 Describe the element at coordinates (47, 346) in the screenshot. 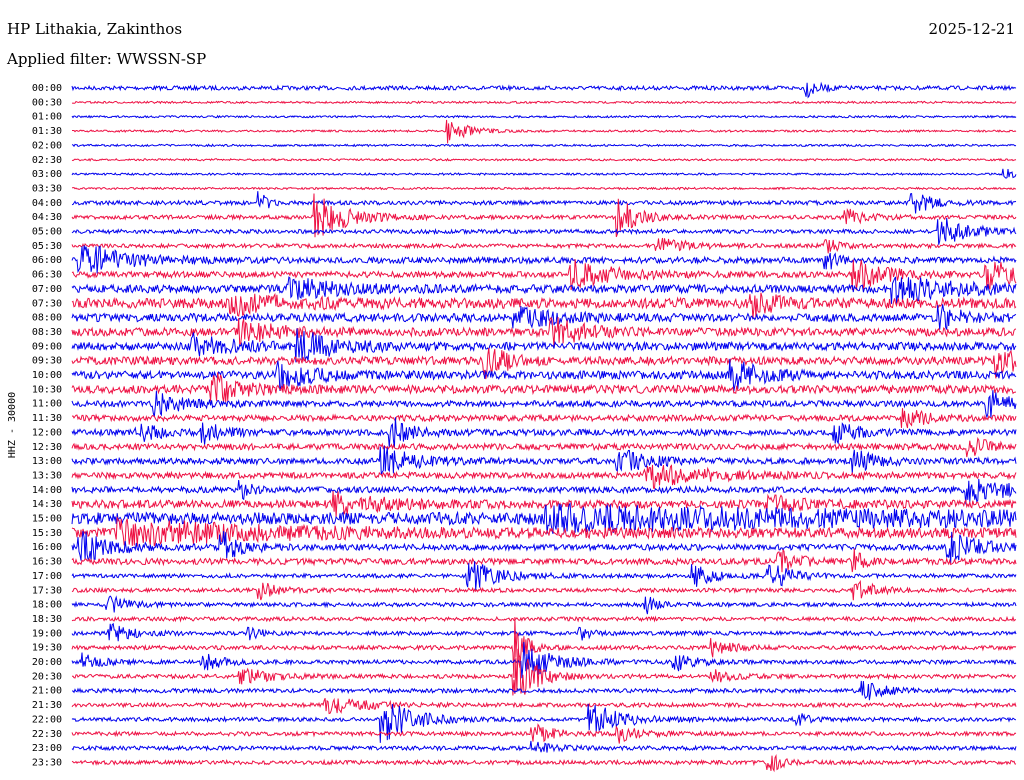

I see `row-label: 09:00` at that location.